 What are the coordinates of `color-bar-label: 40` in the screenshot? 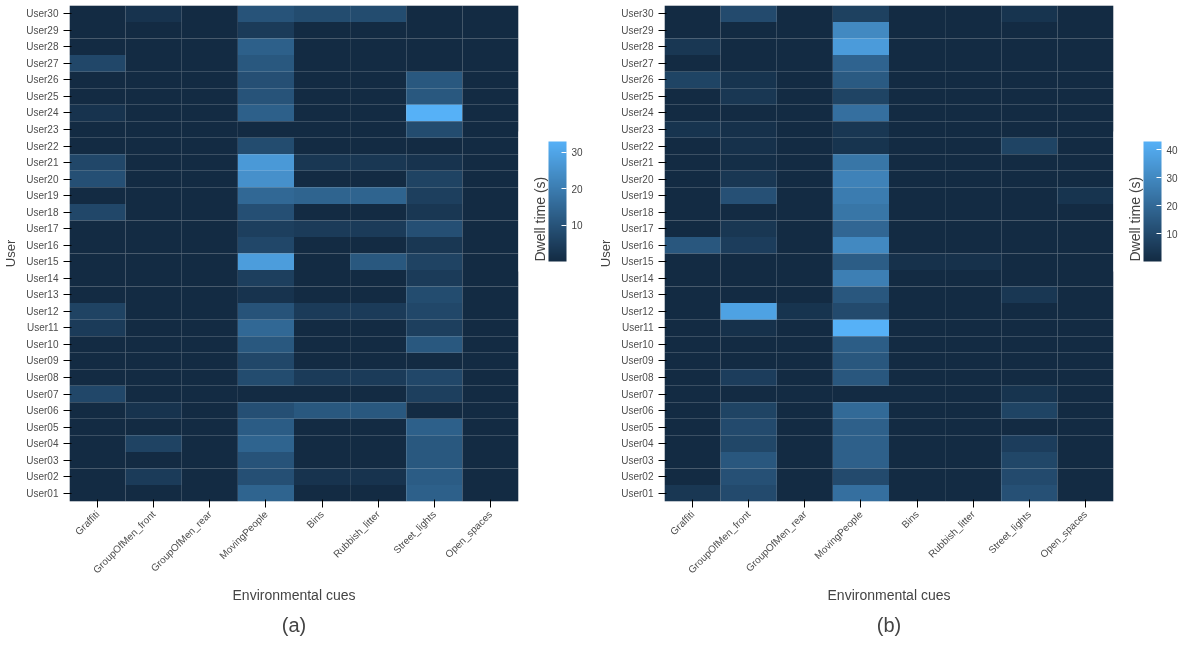 It's located at (1172, 150).